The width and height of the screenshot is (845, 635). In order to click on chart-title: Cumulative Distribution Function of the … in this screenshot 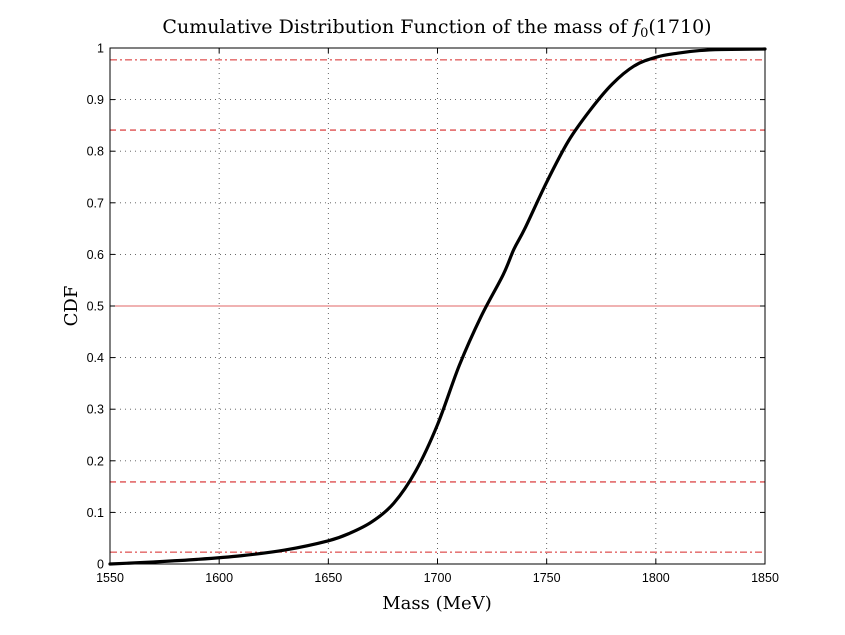, I will do `click(436, 28)`.